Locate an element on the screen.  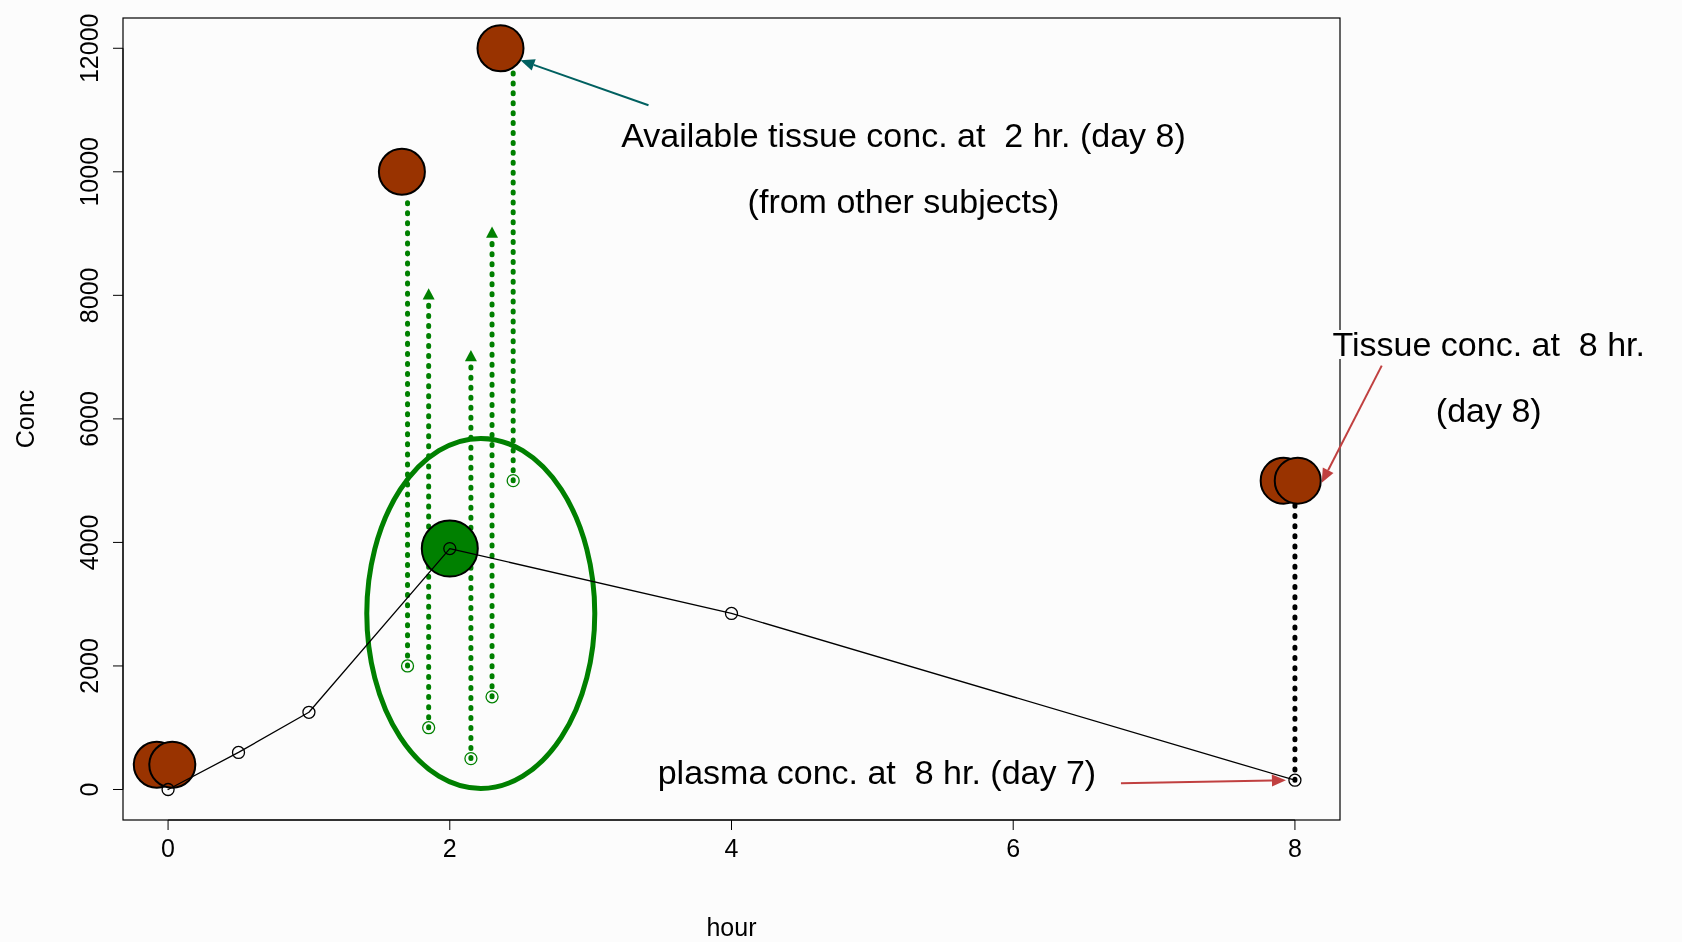
y-axis-title: Conc is located at coordinates (25, 419).